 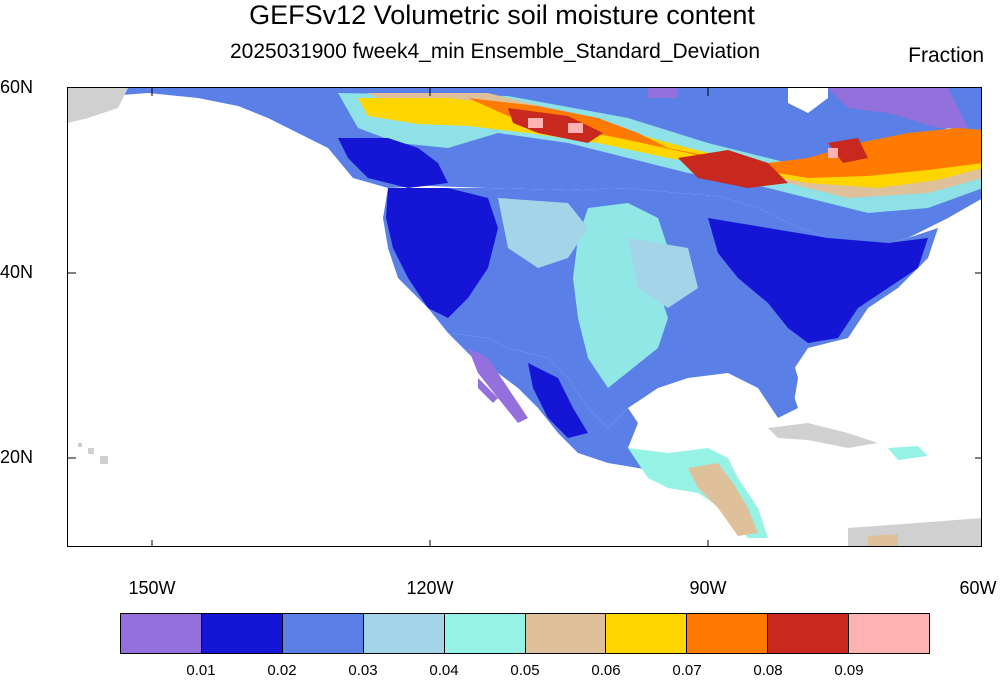 What do you see at coordinates (978, 588) in the screenshot?
I see `lon-label-60w: 60W` at bounding box center [978, 588].